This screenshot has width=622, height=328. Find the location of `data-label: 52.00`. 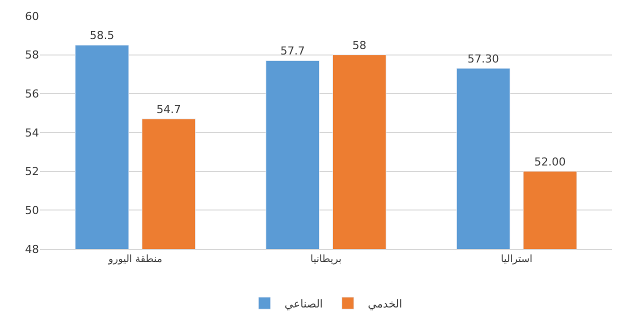

data-label: 52.00 is located at coordinates (550, 161).